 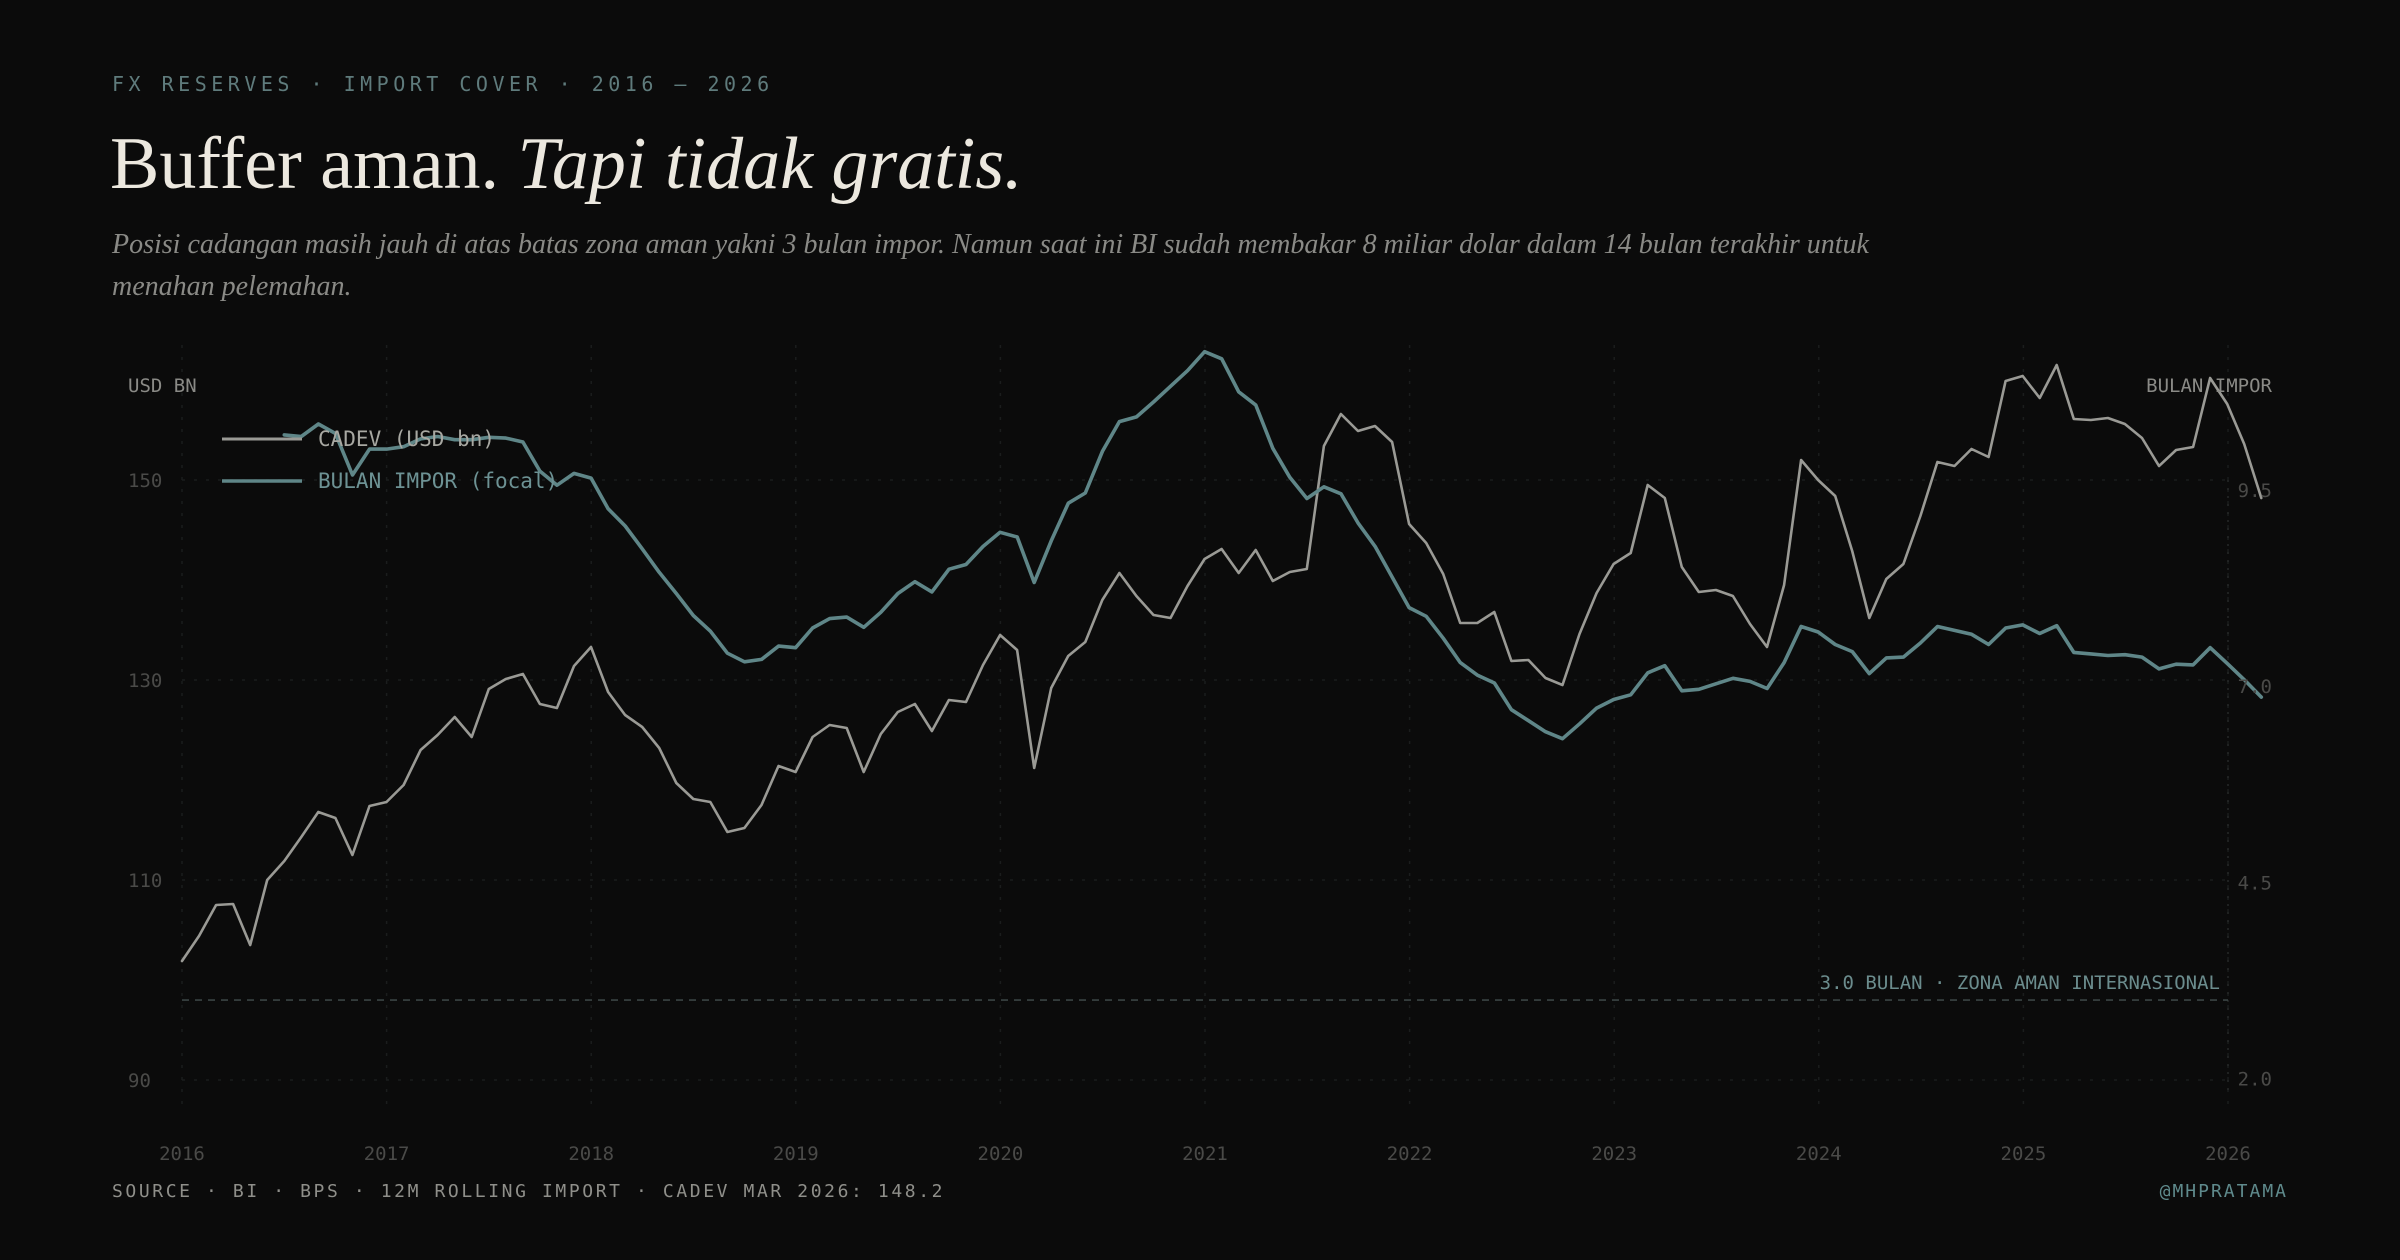 I want to click on x-tick-label: 2018, so click(x=591, y=1154).